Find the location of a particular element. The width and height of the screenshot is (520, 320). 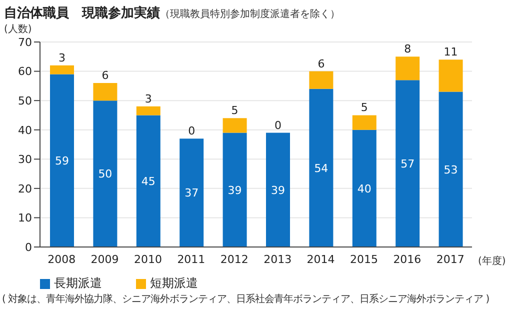

data-label: 54 is located at coordinates (321, 168).